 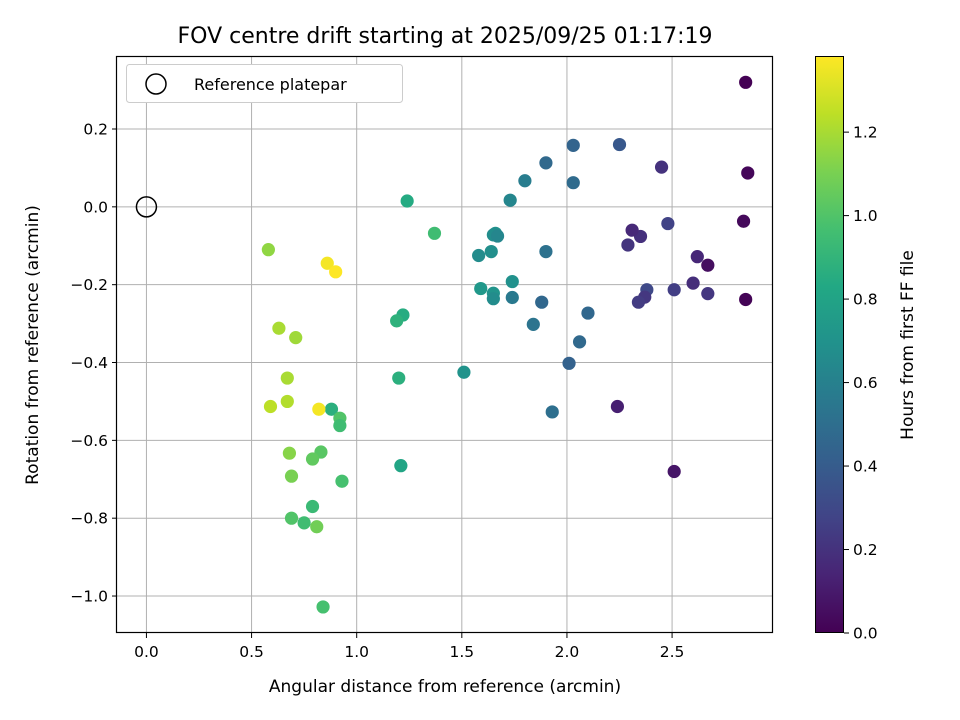 What do you see at coordinates (33, 345) in the screenshot?
I see `y-axis-label: Rotation from reference (arcmin)` at bounding box center [33, 345].